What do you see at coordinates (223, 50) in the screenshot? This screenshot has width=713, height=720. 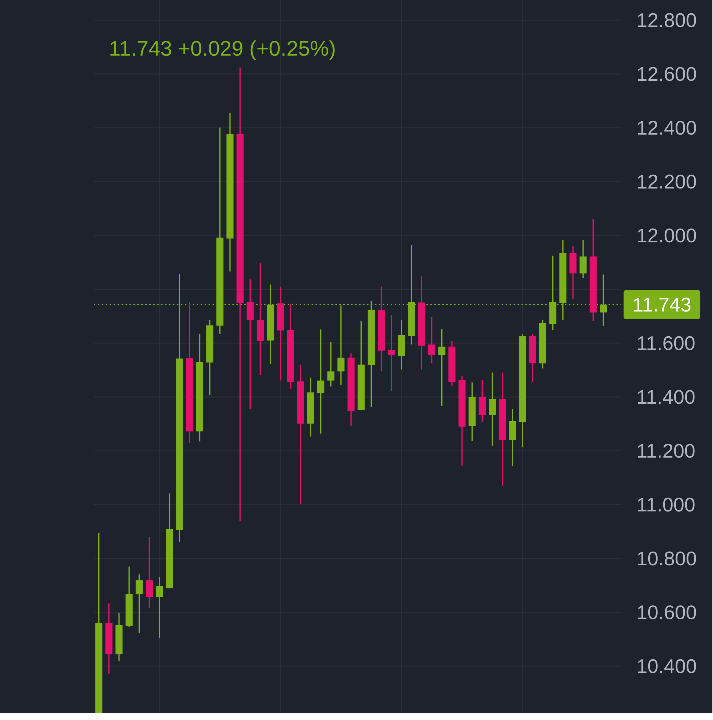 I see `text: 11.743 +0.029 (+0.25%)` at bounding box center [223, 50].